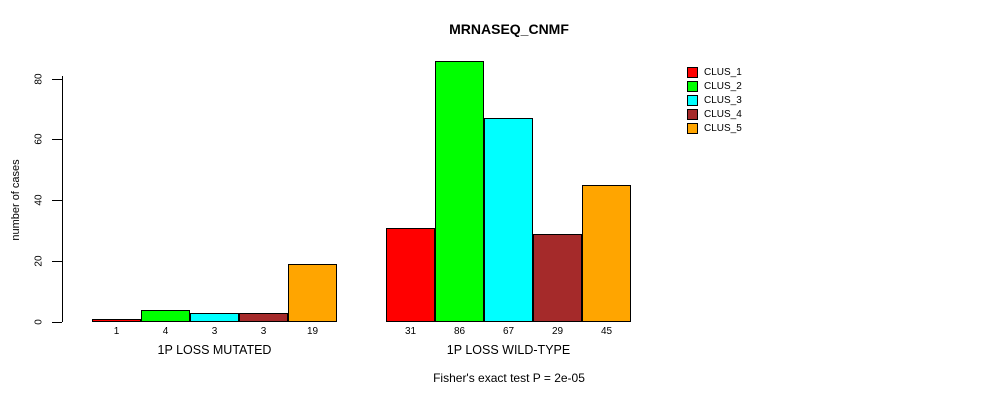 The width and height of the screenshot is (990, 400). I want to click on legend: CLUS_1 CLUS_2 CLUS_3 CLUS_4 CLUS_5, so click(714, 100).